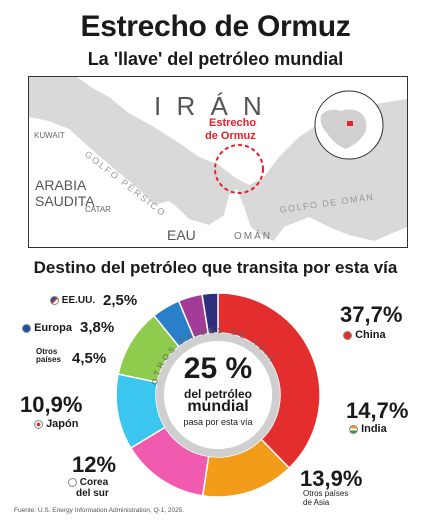 The width and height of the screenshot is (431, 521). Describe the element at coordinates (326, 493) in the screenshot. I see `label-otros-asia-line1: Otros países` at that location.